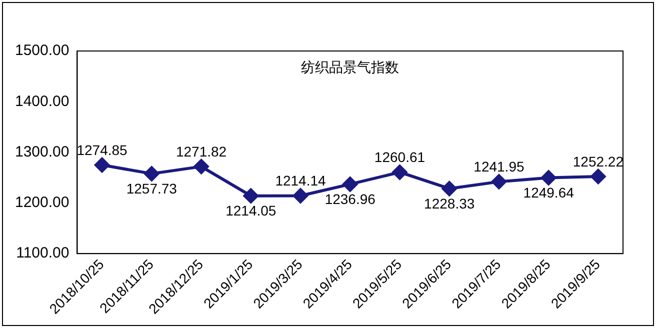 Image resolution: width=658 pixels, height=330 pixels. What do you see at coordinates (350, 66) in the screenshot?
I see `text: 纺织品景气指数` at bounding box center [350, 66].